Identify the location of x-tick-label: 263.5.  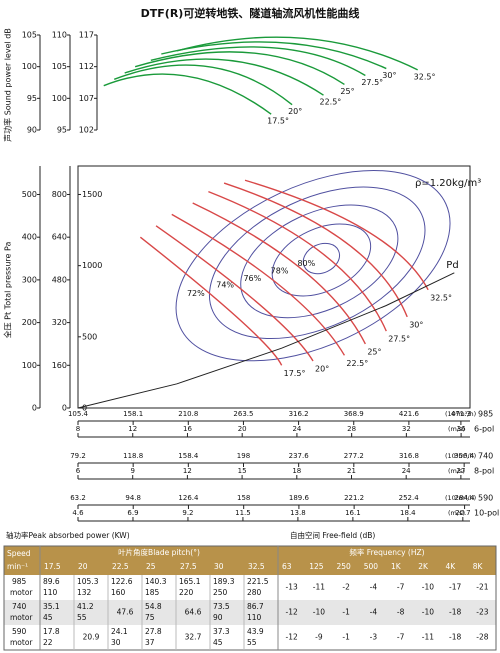
(243, 414).